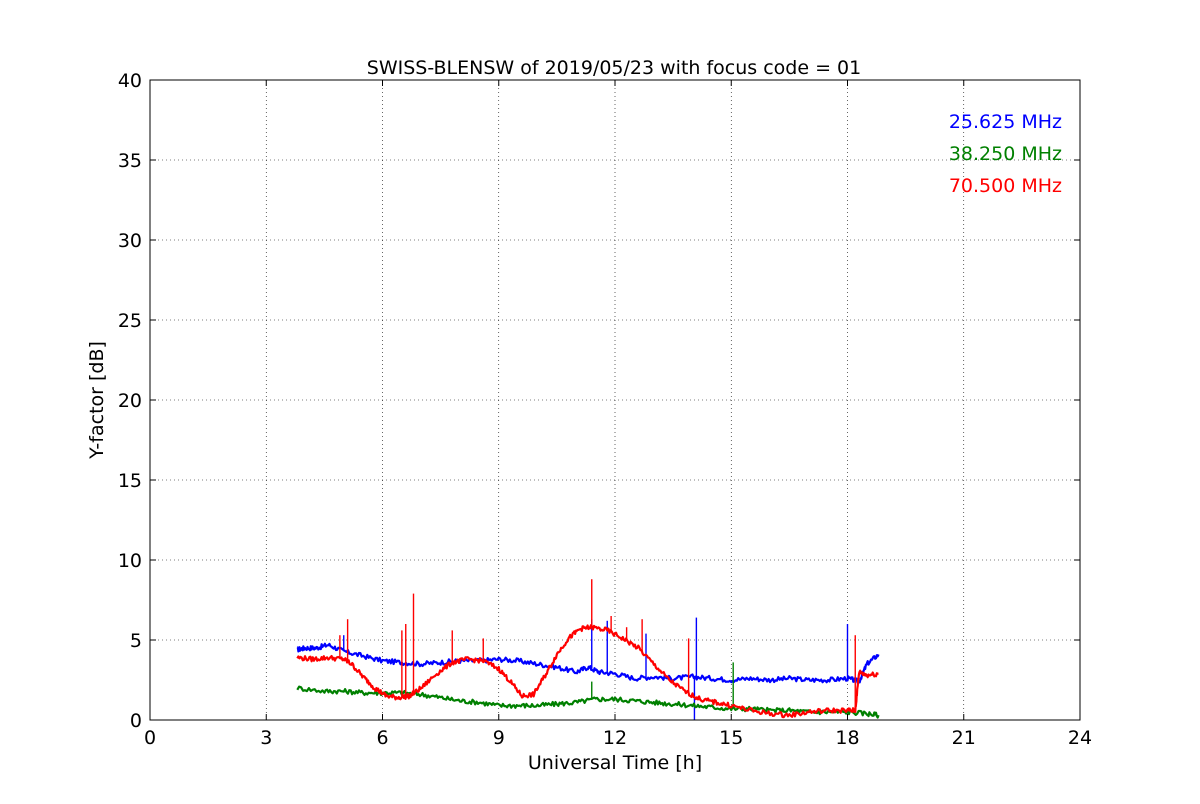  Describe the element at coordinates (266, 738) in the screenshot. I see `x-tick-label: 3` at that location.